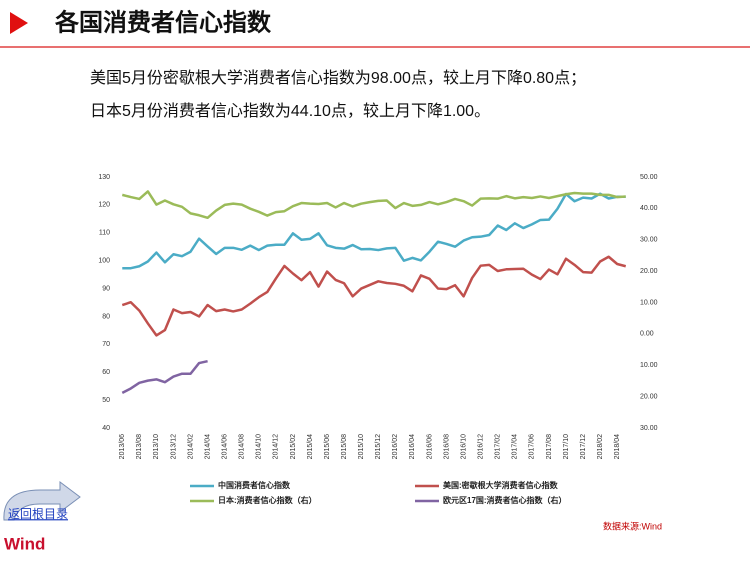 The height and width of the screenshot is (568, 750). Describe the element at coordinates (566, 446) in the screenshot. I see `x-tick-label: 2017/10` at that location.